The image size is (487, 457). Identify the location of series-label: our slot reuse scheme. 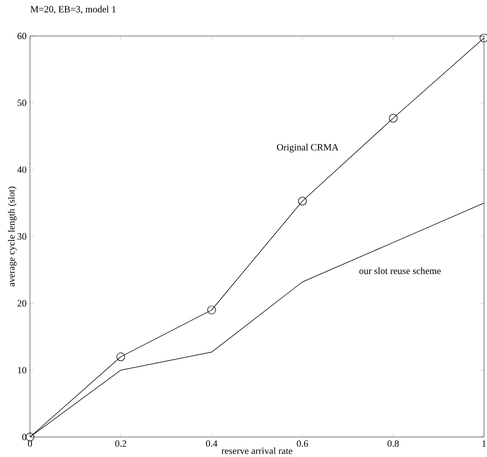
(400, 270).